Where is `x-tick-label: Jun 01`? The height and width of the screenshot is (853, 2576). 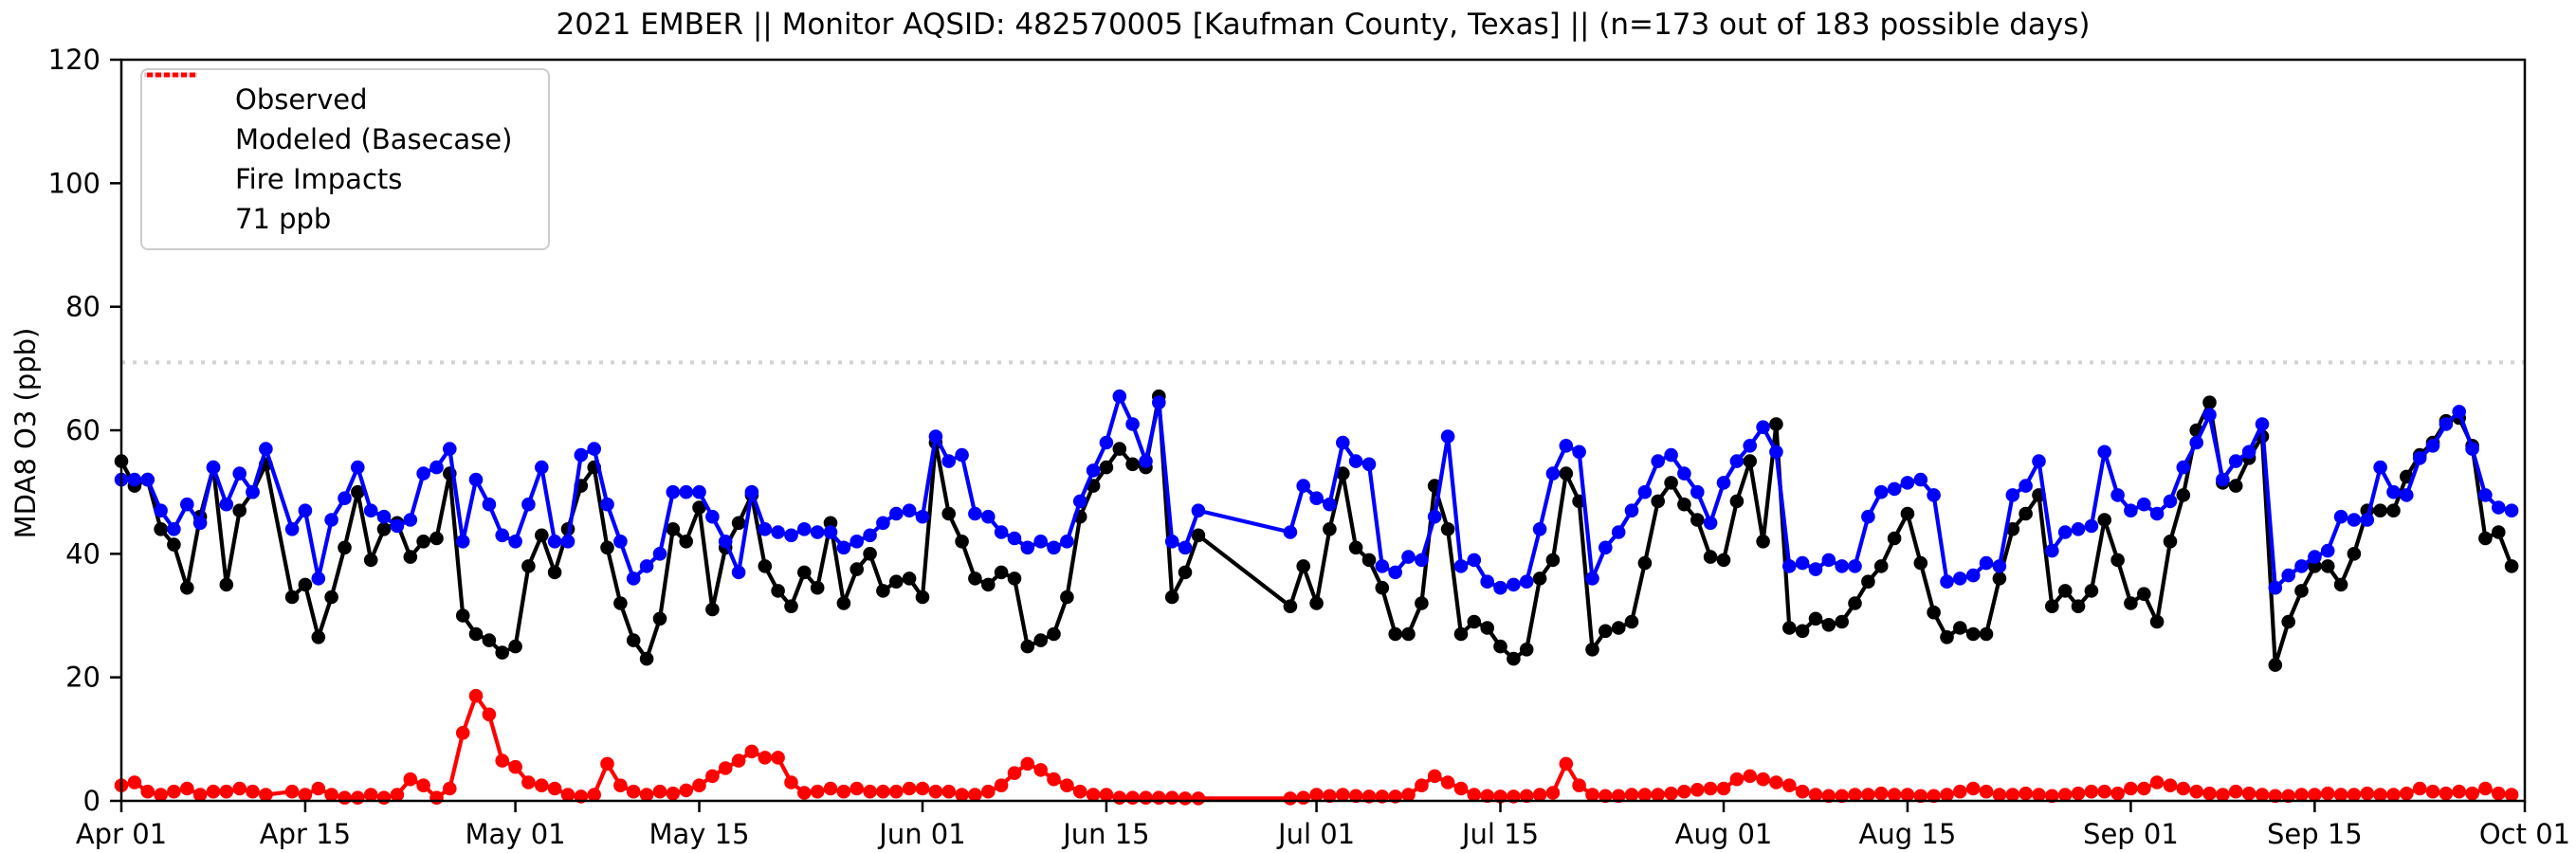
x-tick-label: Jun 01 is located at coordinates (921, 834).